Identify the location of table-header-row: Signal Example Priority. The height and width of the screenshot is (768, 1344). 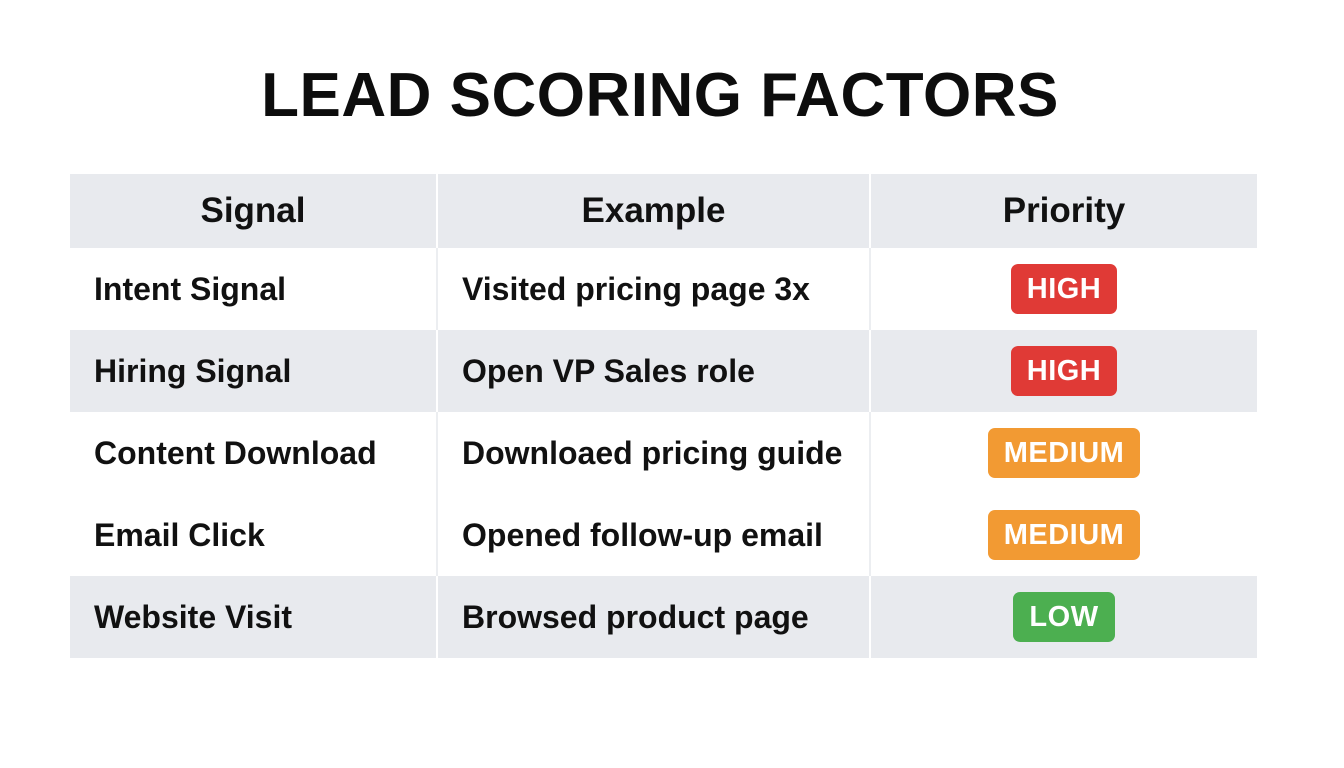
(663, 211).